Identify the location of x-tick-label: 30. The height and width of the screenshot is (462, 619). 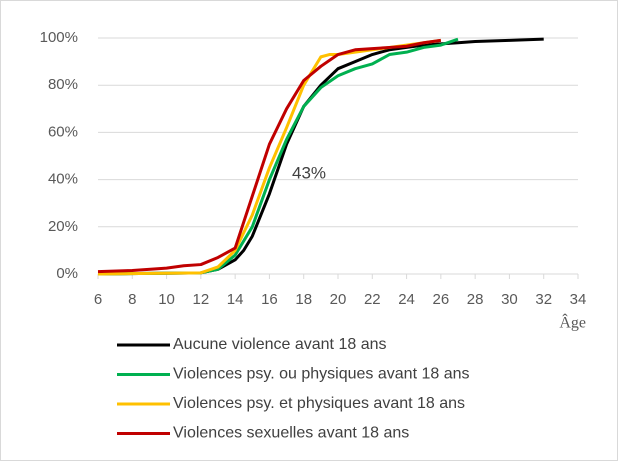
(509, 299).